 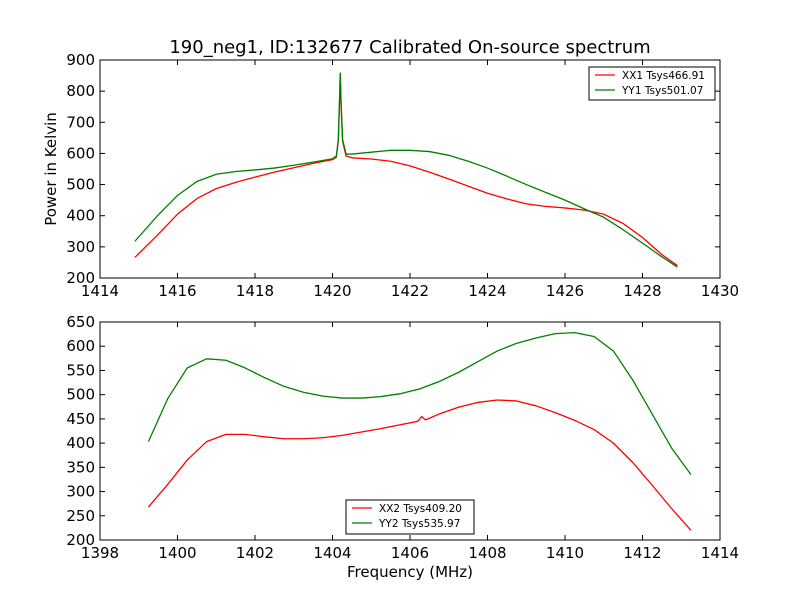 I want to click on y-tick-label: 900, so click(x=80, y=60).